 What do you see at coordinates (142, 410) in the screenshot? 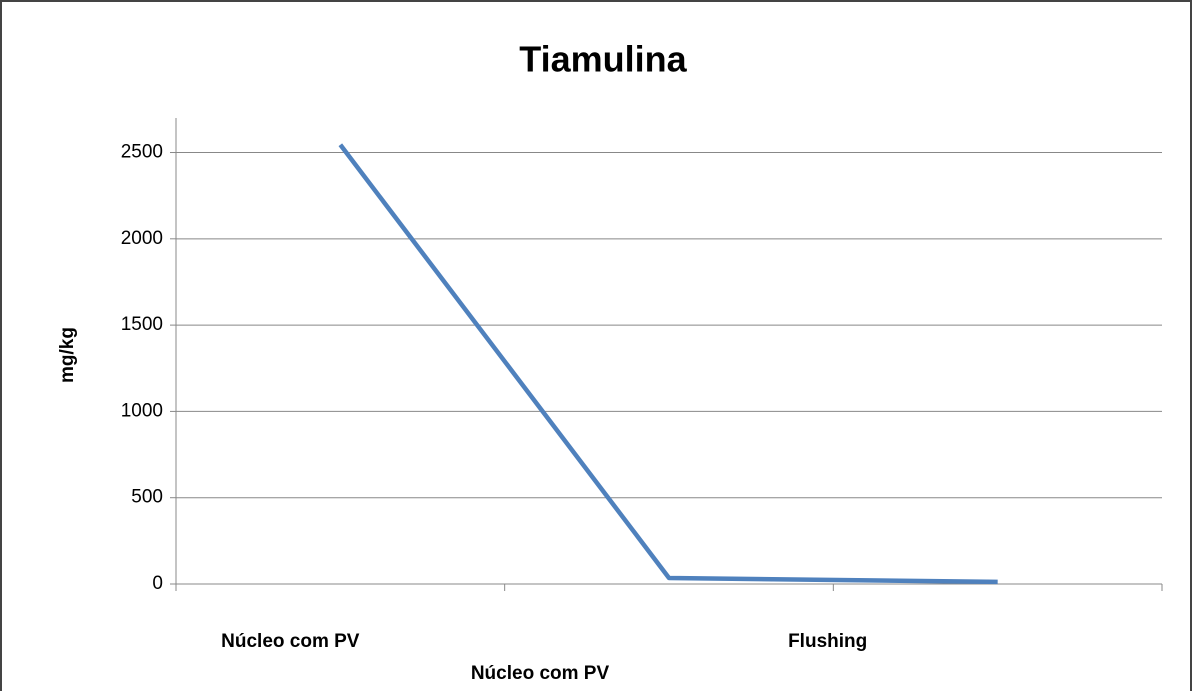
I see `y-tick-label: 1000` at bounding box center [142, 410].